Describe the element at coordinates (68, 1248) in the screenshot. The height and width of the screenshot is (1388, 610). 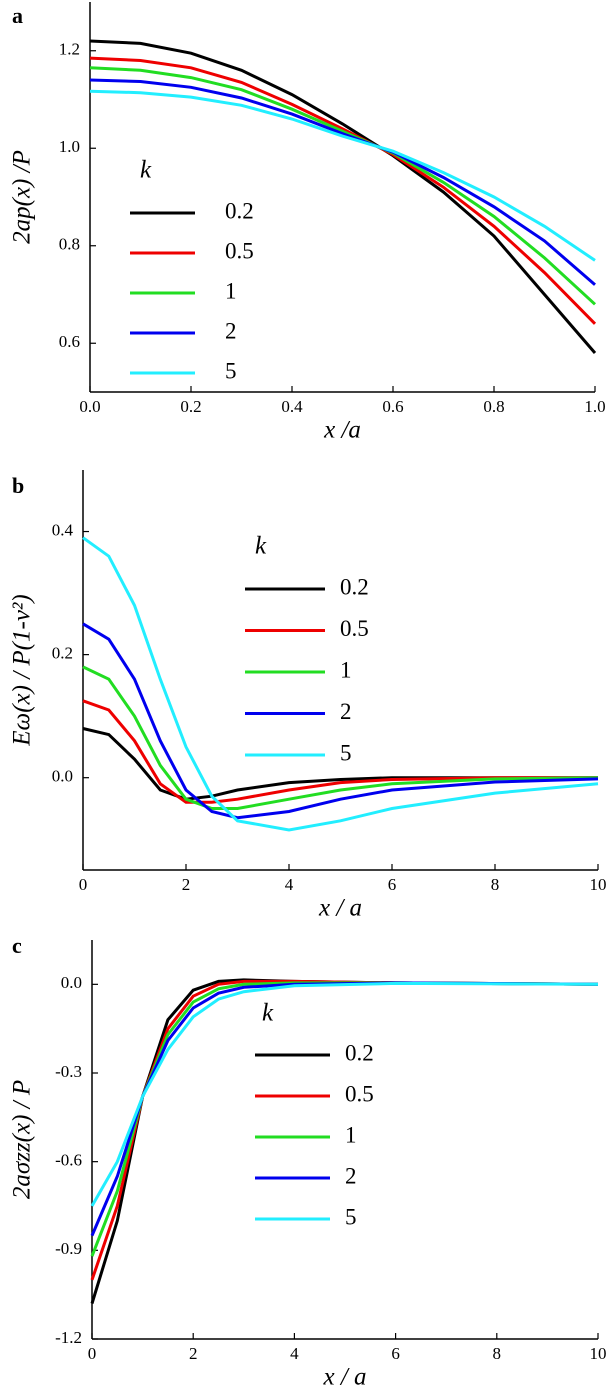
I see `y-tick-label: -0.9` at that location.